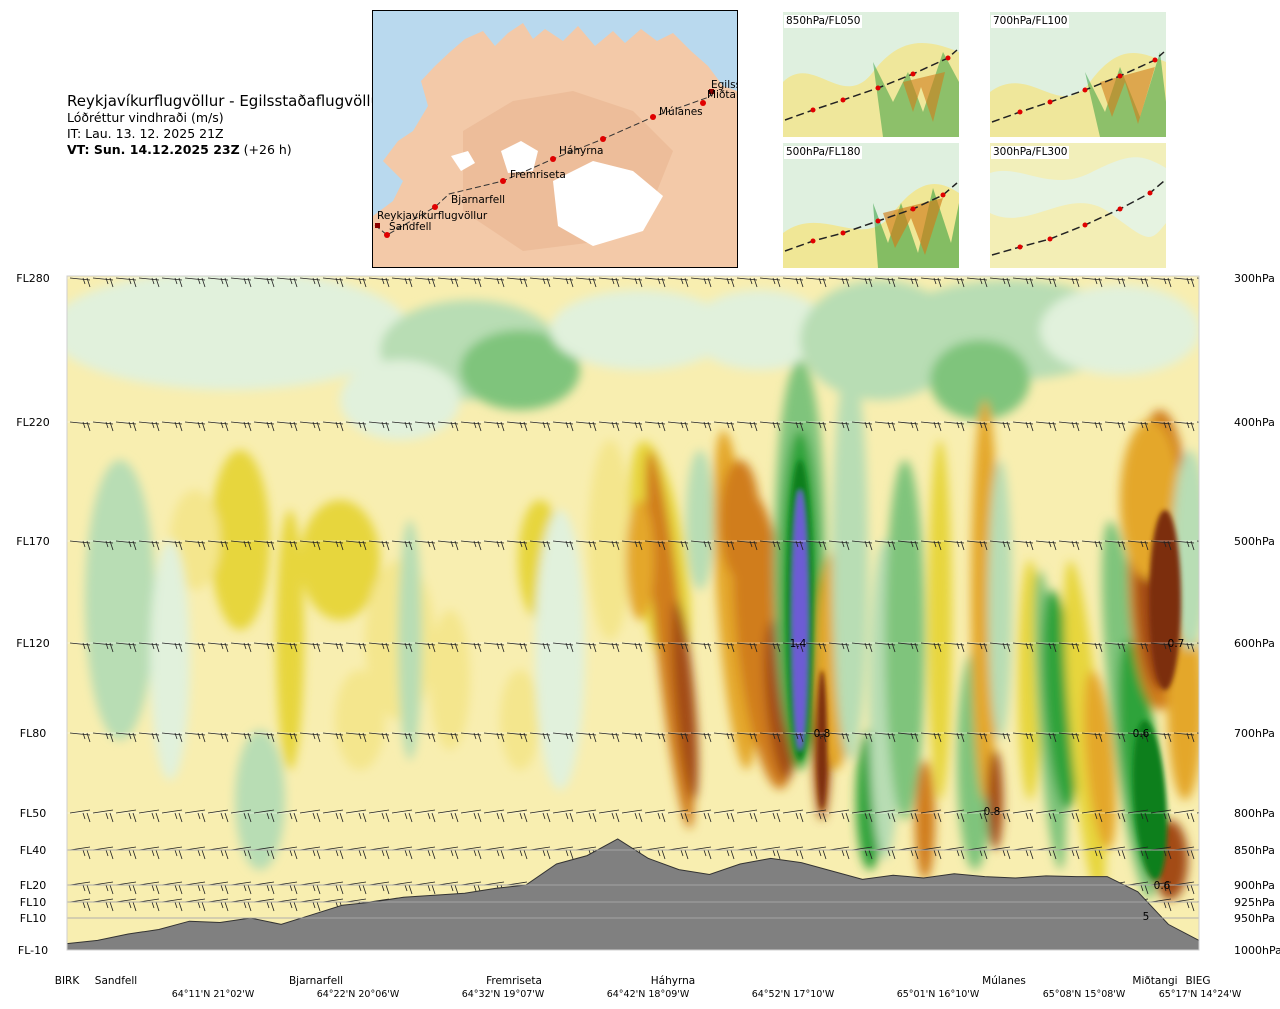  Describe the element at coordinates (33, 918) in the screenshot. I see `left-axis-label: FL10` at that location.